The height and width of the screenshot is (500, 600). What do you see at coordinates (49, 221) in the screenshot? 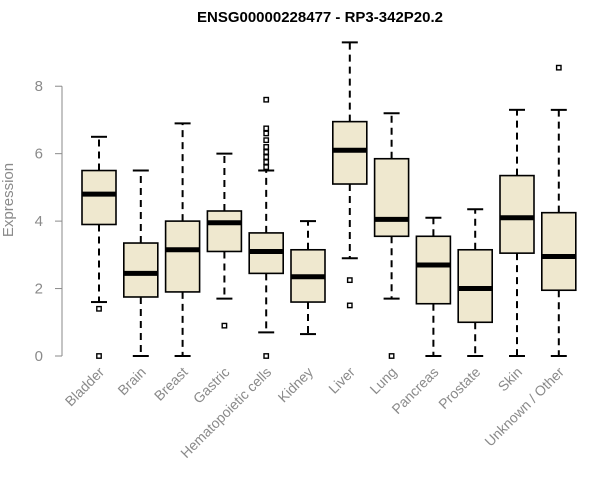
I see `y-axis: 0 2 4 6 8` at bounding box center [49, 221].